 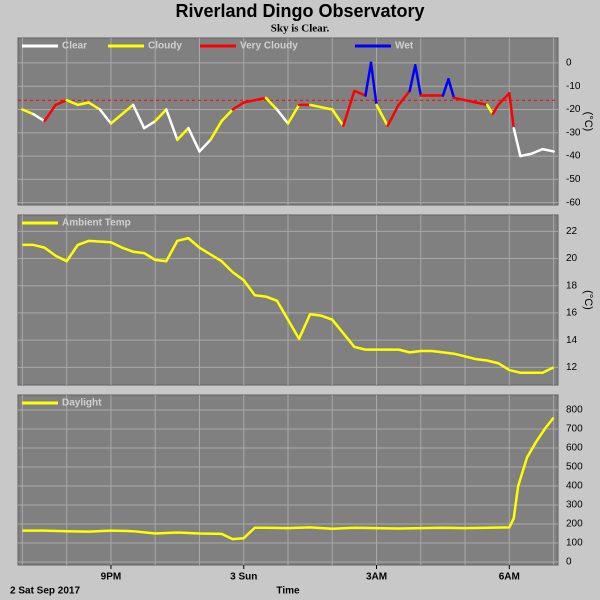 I want to click on y-tick-label: 100, so click(x=574, y=543).